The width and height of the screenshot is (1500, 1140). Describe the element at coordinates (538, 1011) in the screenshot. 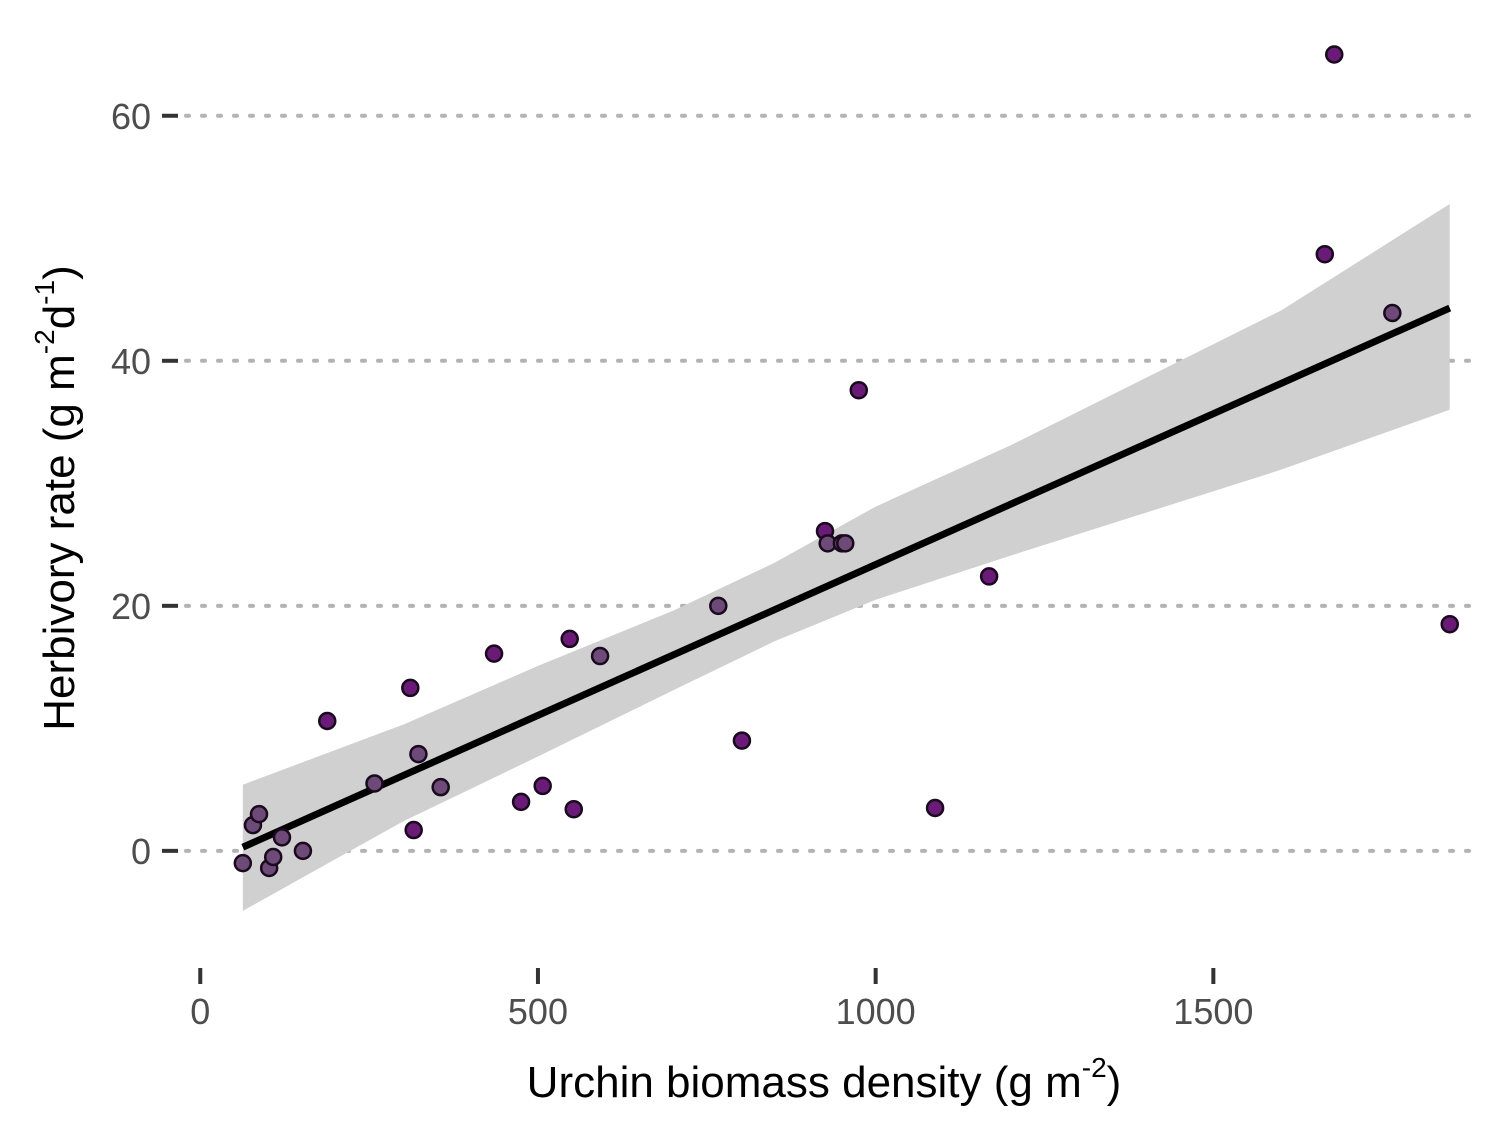

I see `x-tick-label: 500` at that location.